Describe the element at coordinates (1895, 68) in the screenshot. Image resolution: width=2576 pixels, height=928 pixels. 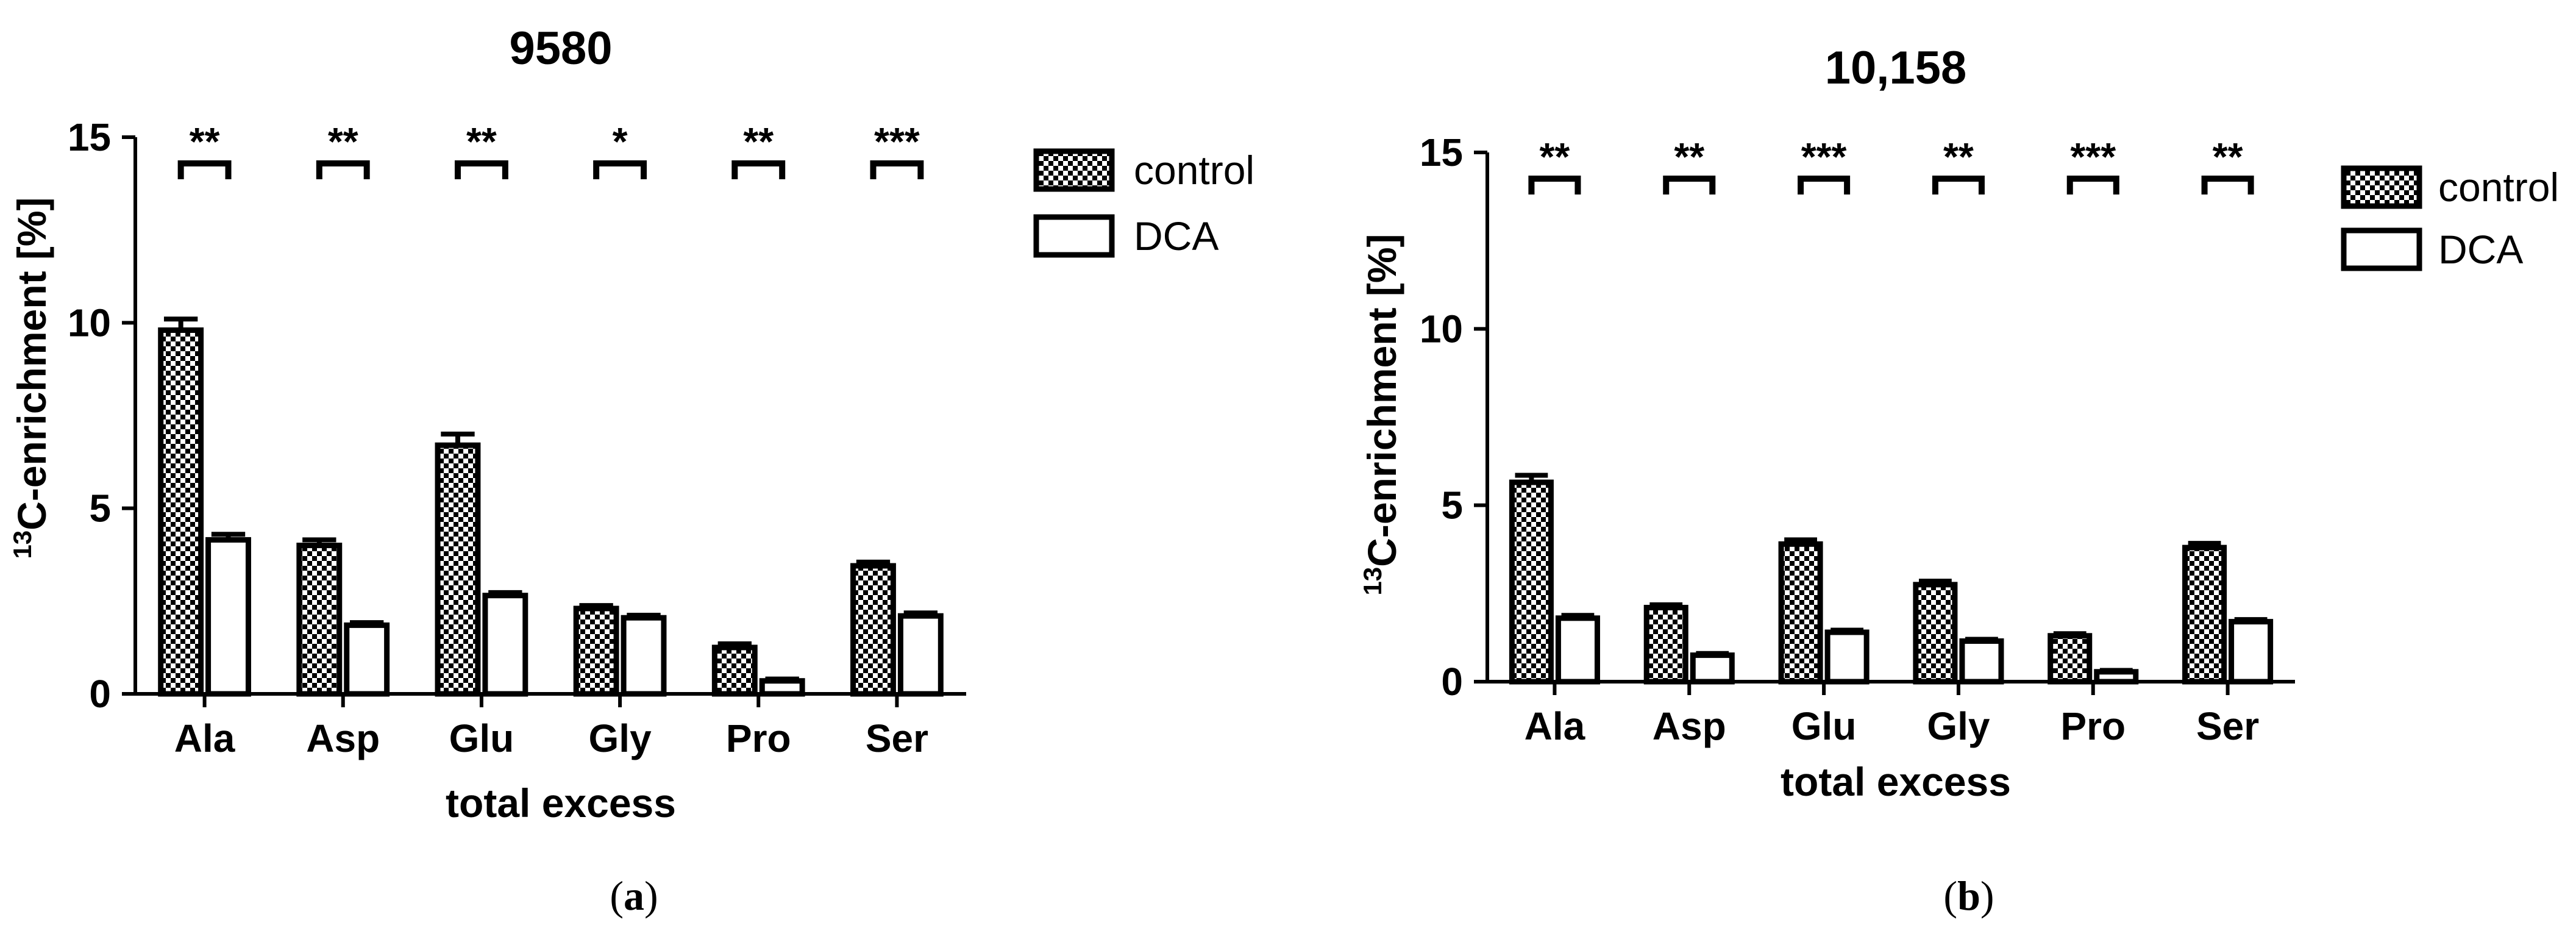
I see `chart-title: 10,158` at that location.